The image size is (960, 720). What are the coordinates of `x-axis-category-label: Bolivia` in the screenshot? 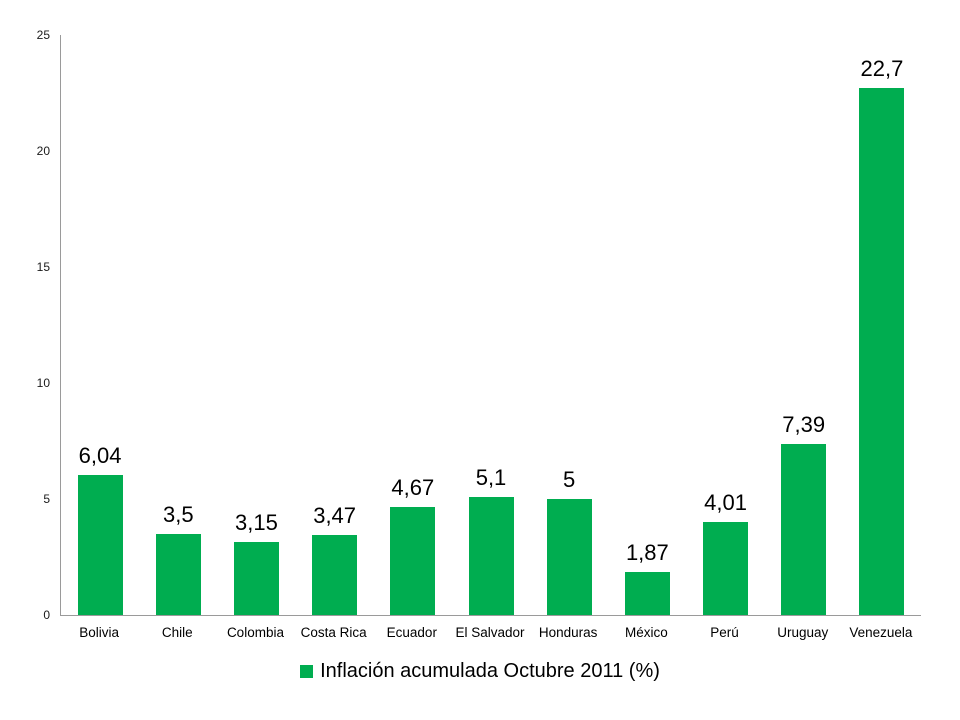 It's located at (99, 632).